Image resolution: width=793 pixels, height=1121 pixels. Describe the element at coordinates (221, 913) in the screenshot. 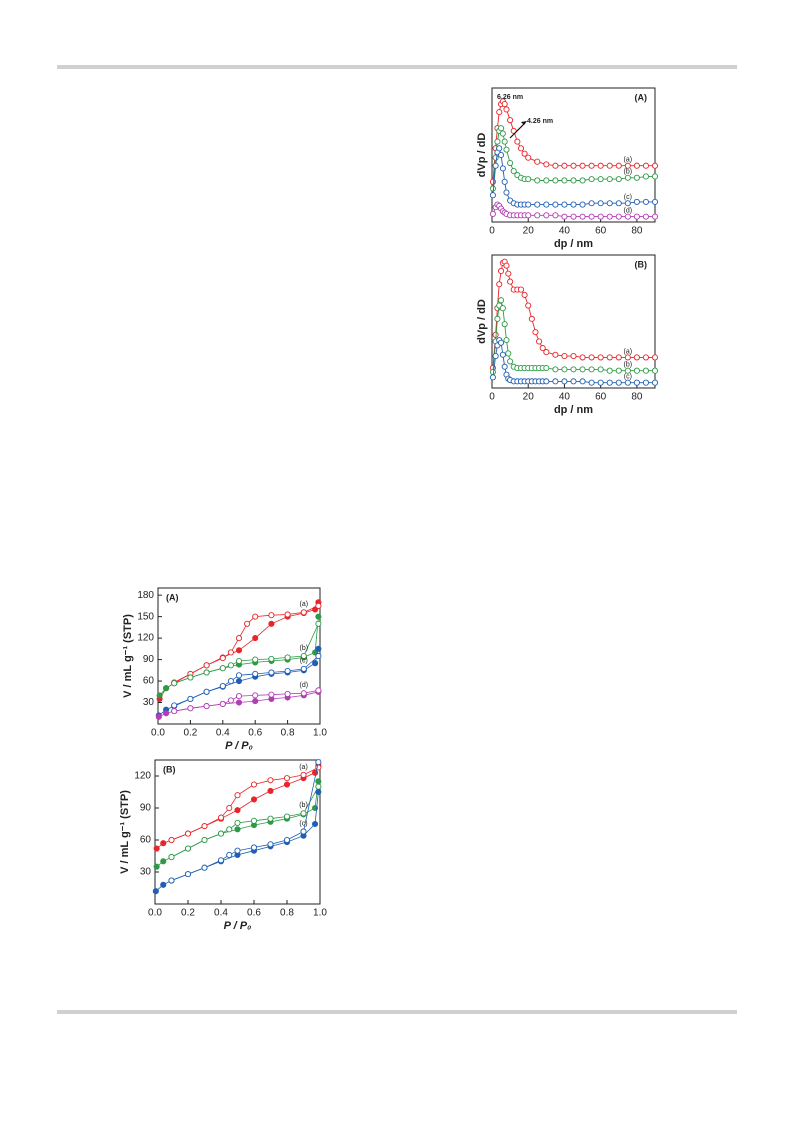

I see `x-tick-label: 0.4` at that location.